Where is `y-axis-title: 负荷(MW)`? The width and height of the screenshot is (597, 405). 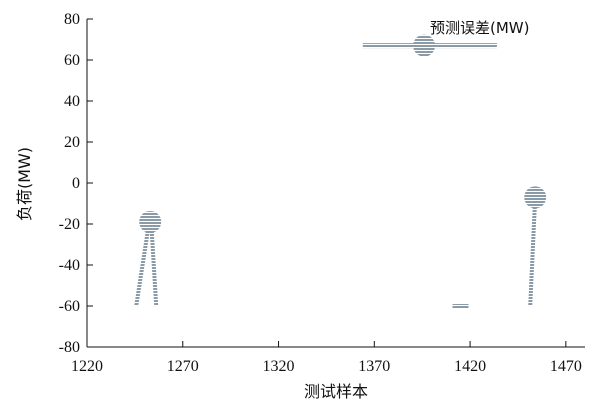 y-axis-title: 负荷(MW) is located at coordinates (24, 184).